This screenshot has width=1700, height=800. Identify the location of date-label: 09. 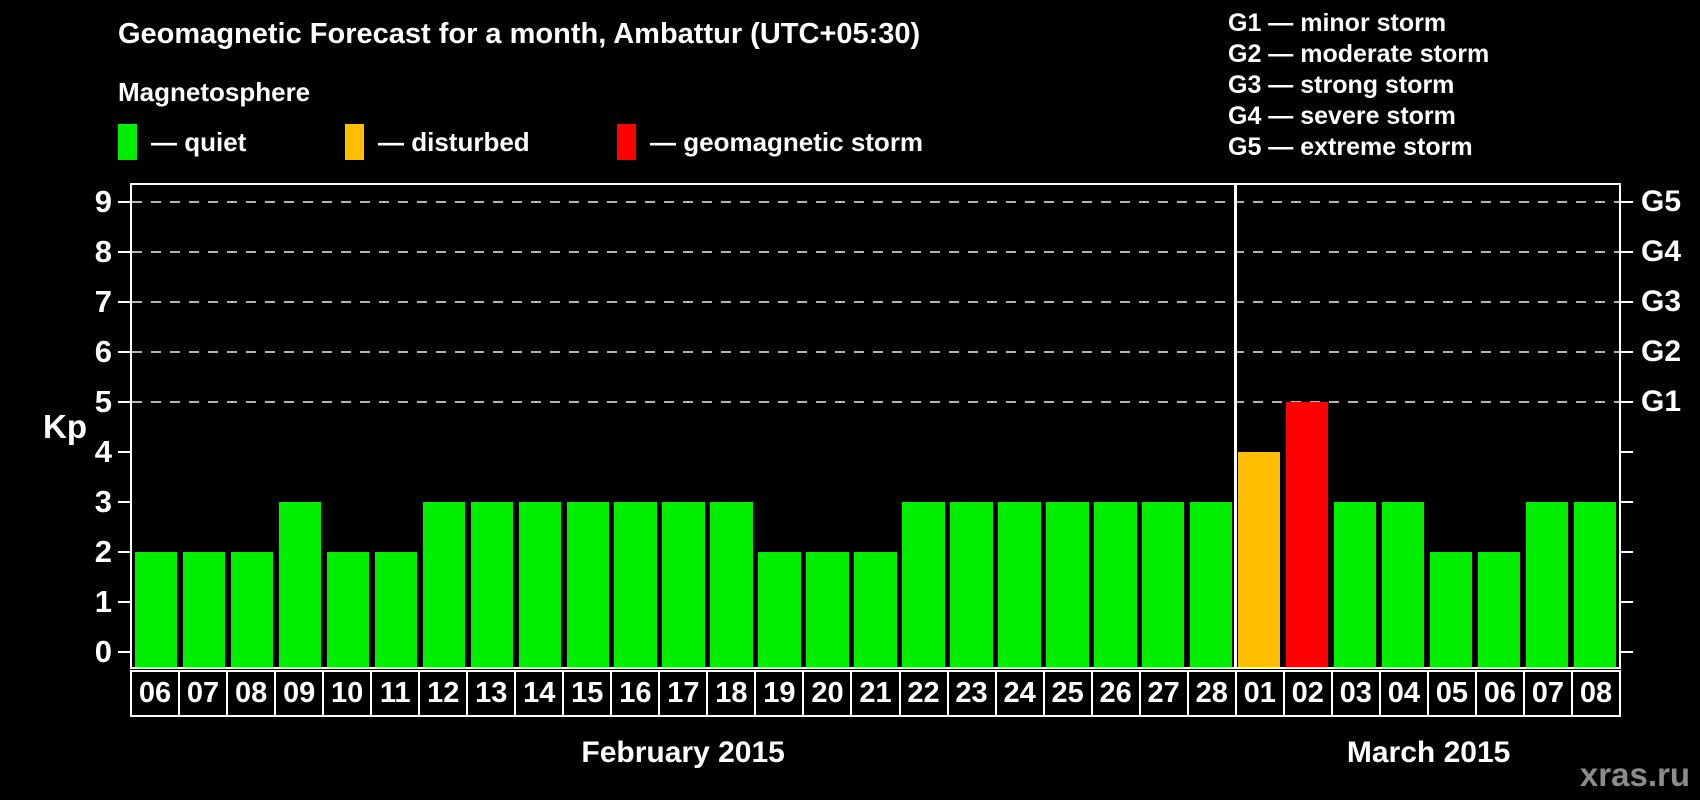
(300, 693).